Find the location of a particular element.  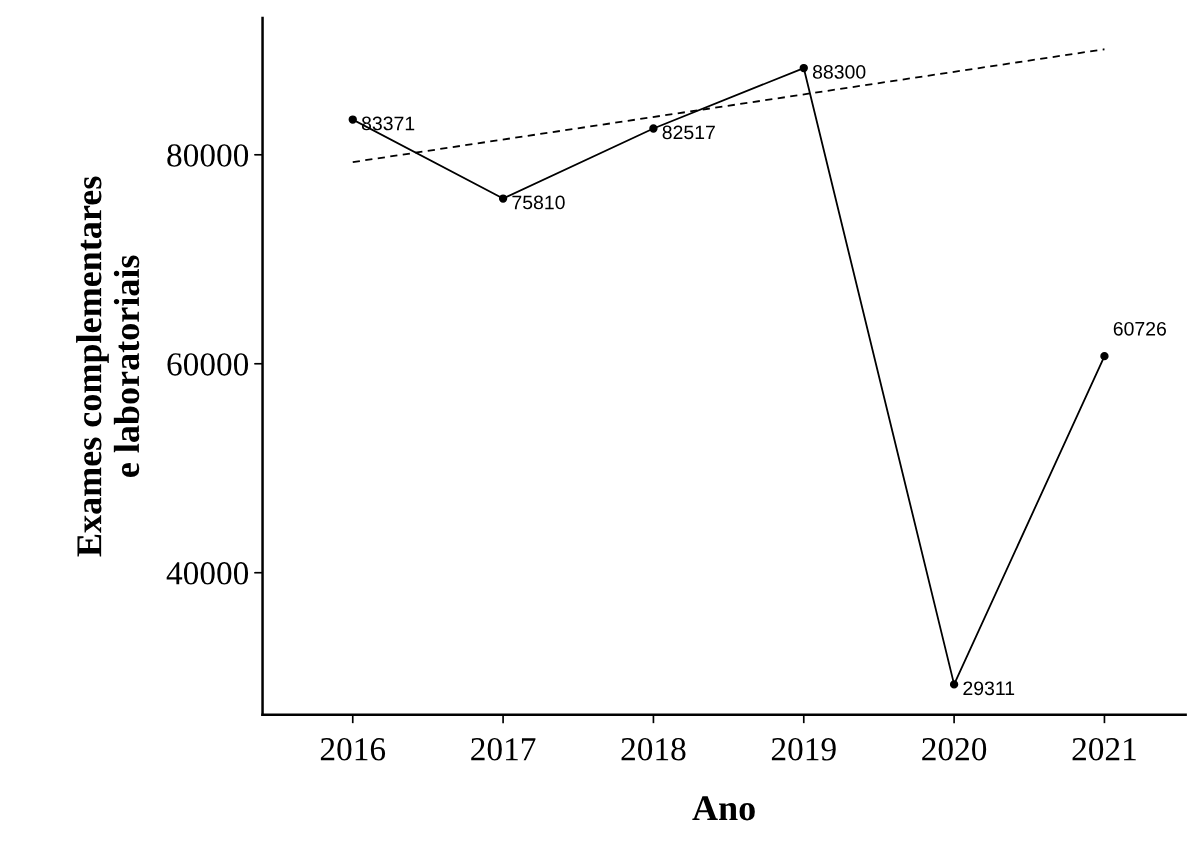

data-label: 60726 is located at coordinates (1139, 328).